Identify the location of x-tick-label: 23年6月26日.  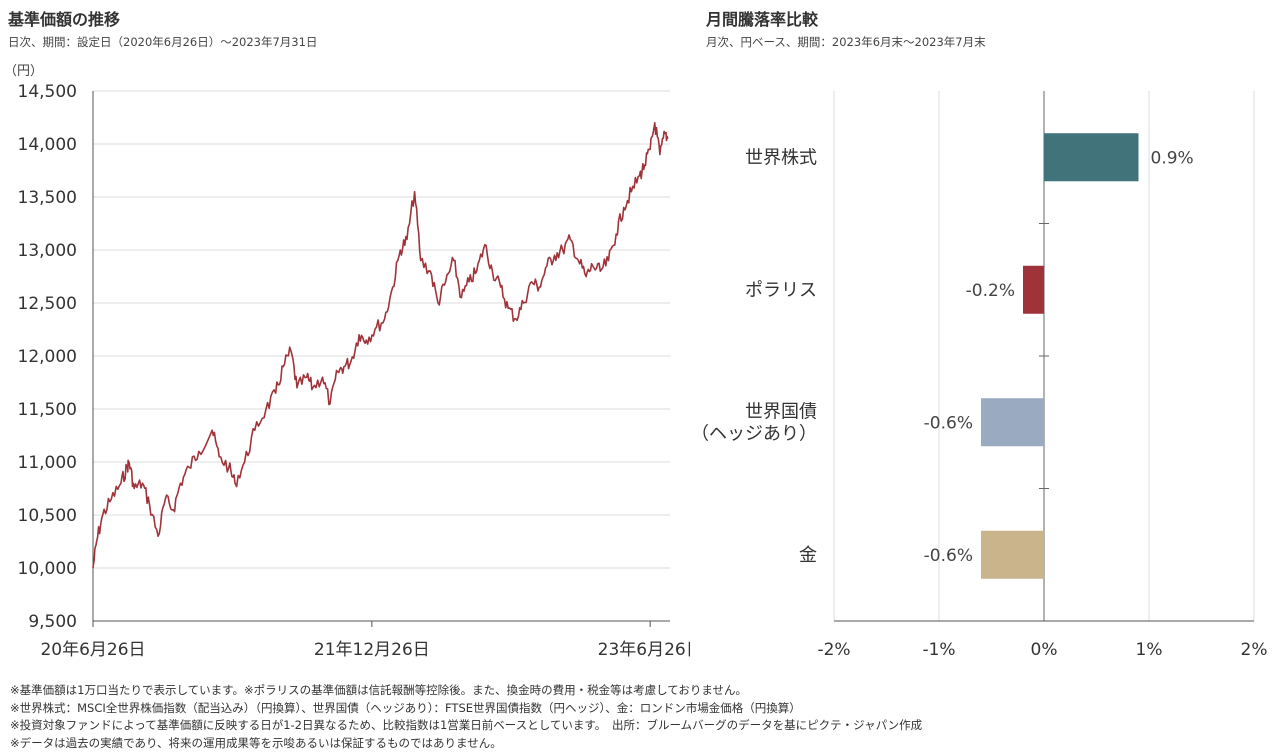
(644, 650).